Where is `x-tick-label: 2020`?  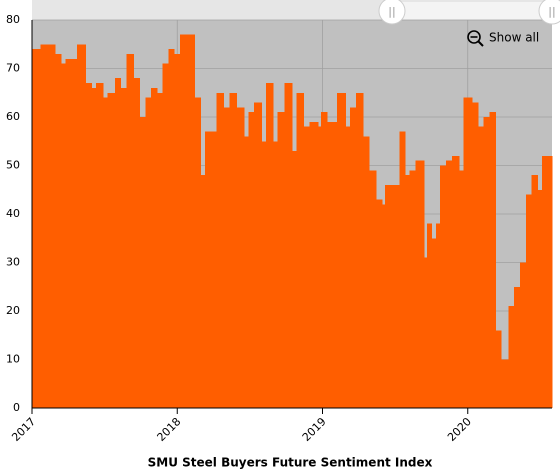
x-tick-label: 2020 is located at coordinates (459, 429).